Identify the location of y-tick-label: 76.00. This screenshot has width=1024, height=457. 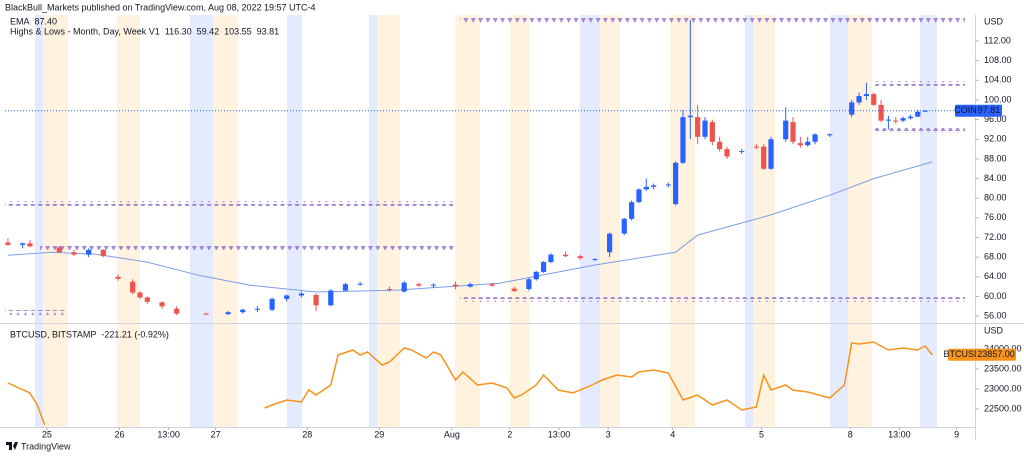
(995, 217).